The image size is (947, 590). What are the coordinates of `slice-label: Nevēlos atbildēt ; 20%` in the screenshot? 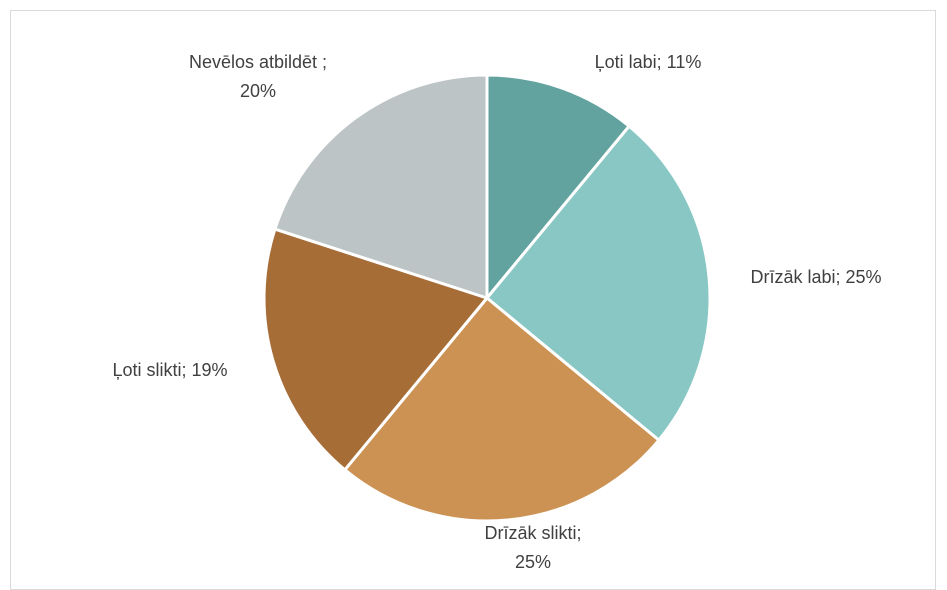 It's located at (258, 76).